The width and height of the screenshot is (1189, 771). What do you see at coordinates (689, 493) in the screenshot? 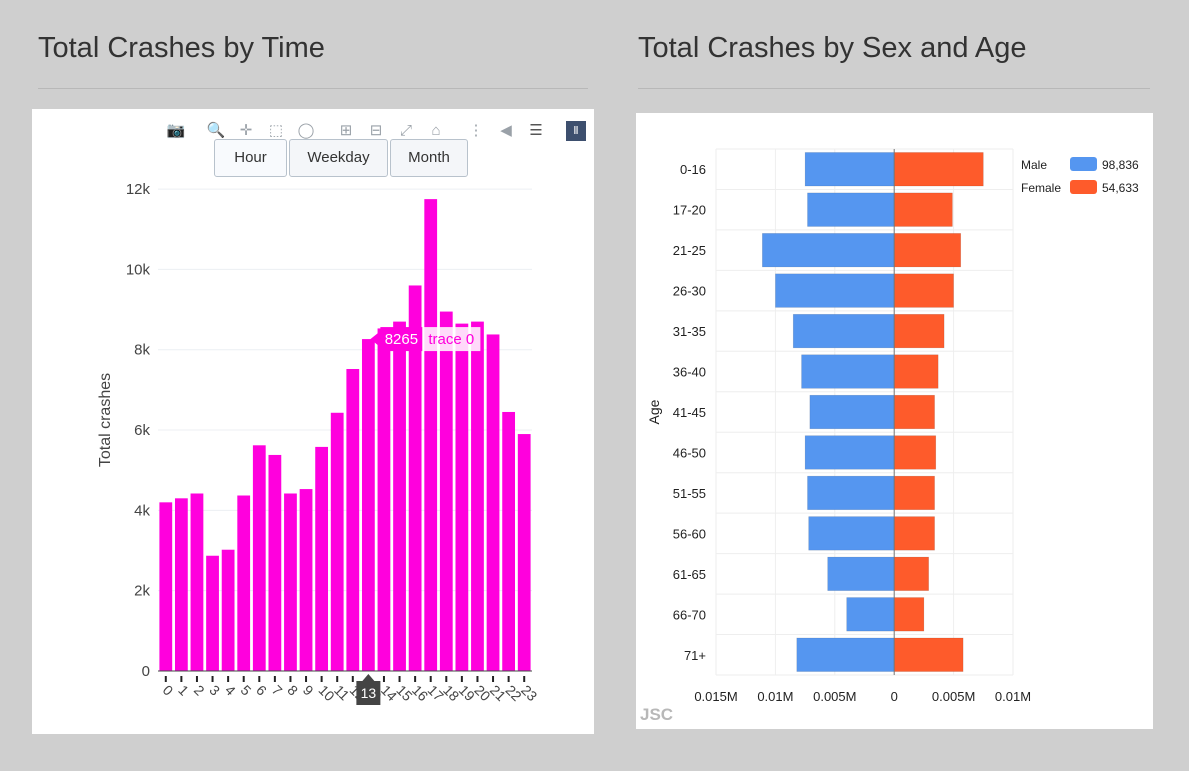
I see `y-tick-label: 51-55` at bounding box center [689, 493].